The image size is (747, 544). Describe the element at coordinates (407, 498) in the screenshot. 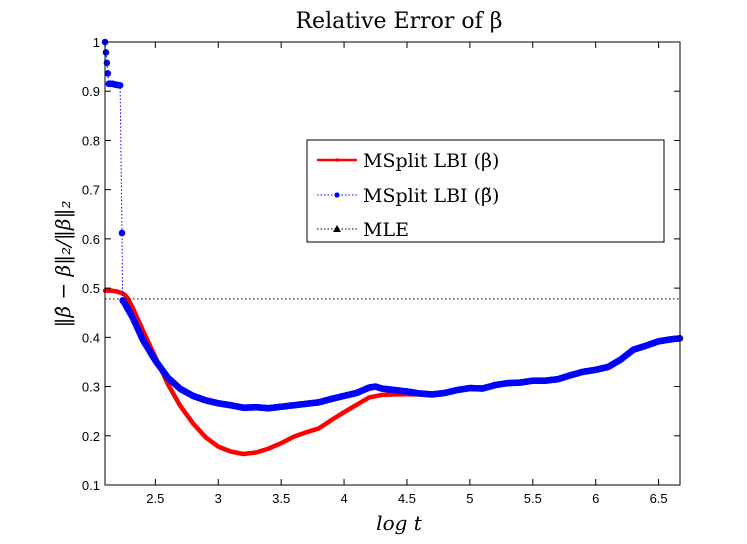

I see `x-tick-label: 4.5` at that location.